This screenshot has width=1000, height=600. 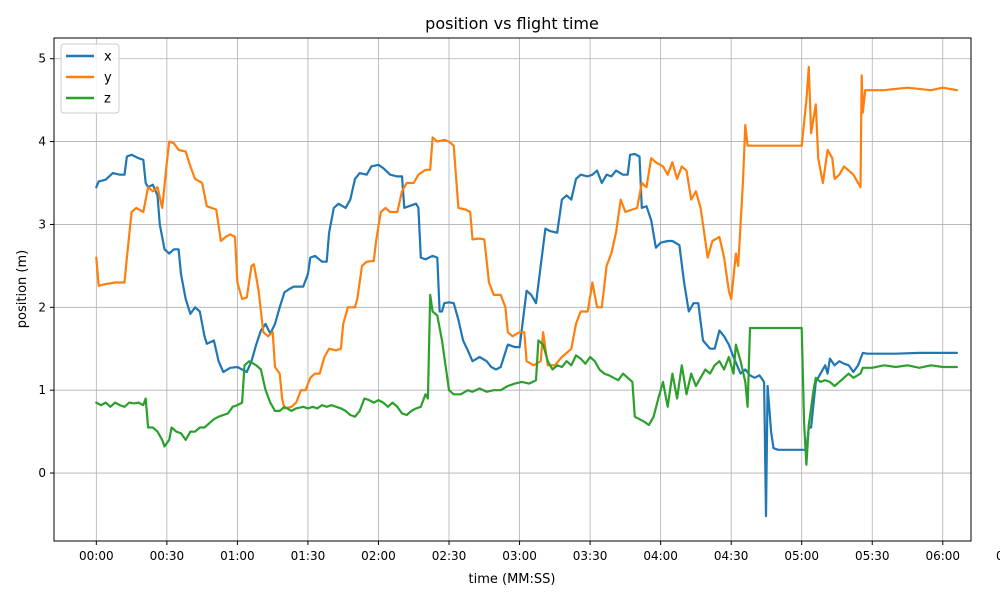 I want to click on y-axis-label: position (m), so click(x=22, y=289).